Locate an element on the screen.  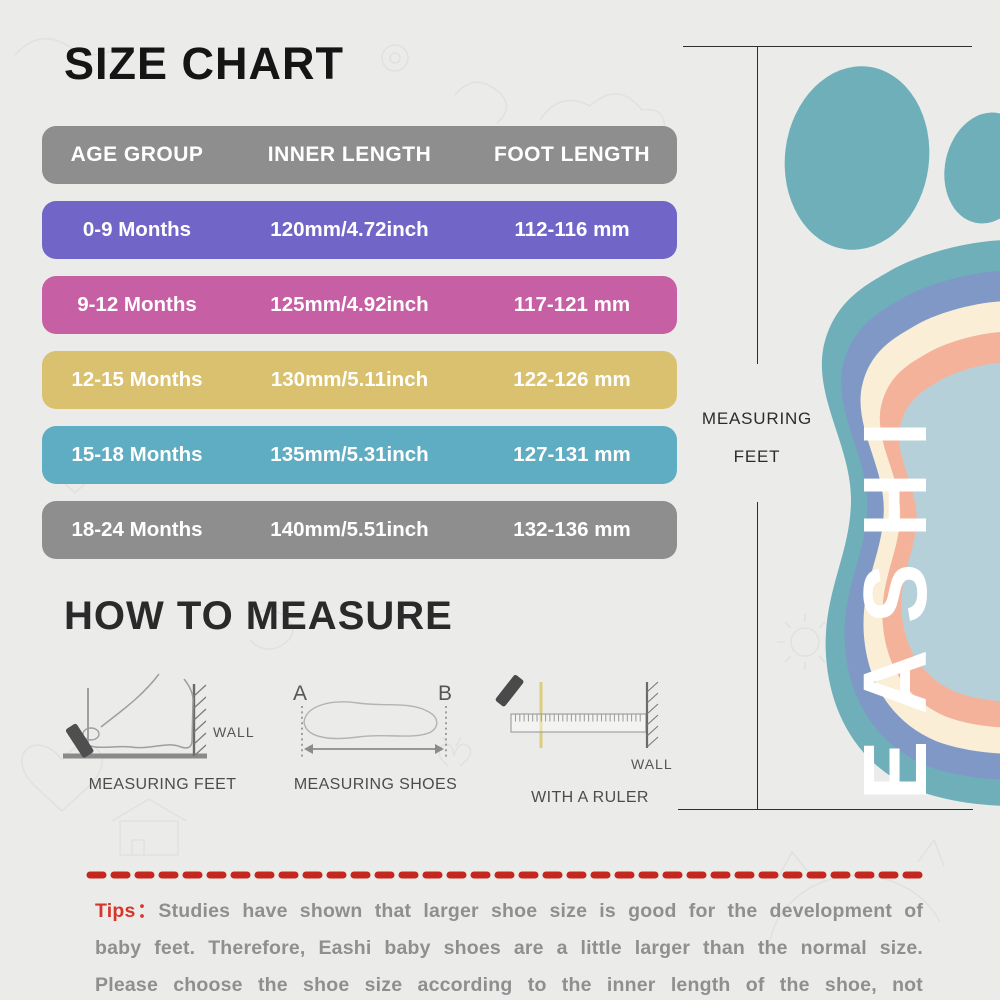
measuring-shoes-illustration: A B MEASURING SHOES is located at coordinates (375, 732).